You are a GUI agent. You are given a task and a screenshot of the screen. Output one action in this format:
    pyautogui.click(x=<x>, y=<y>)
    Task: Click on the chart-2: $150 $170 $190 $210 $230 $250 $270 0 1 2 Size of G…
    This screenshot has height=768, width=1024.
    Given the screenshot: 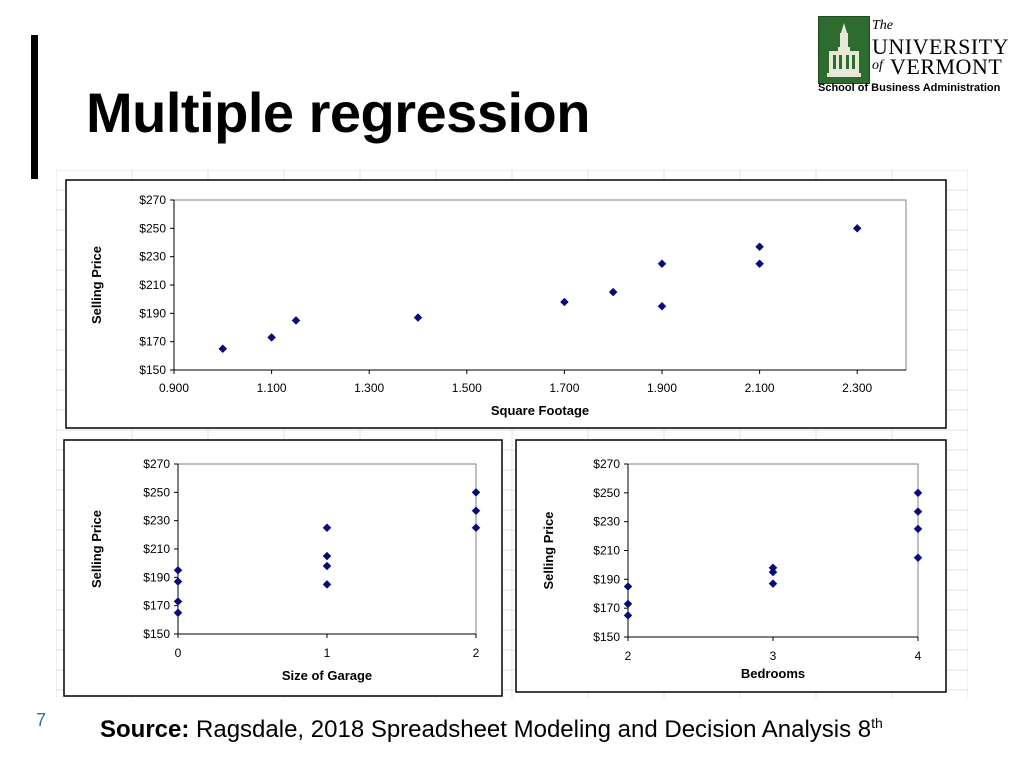 What is the action you would take?
    pyautogui.click(x=283, y=568)
    